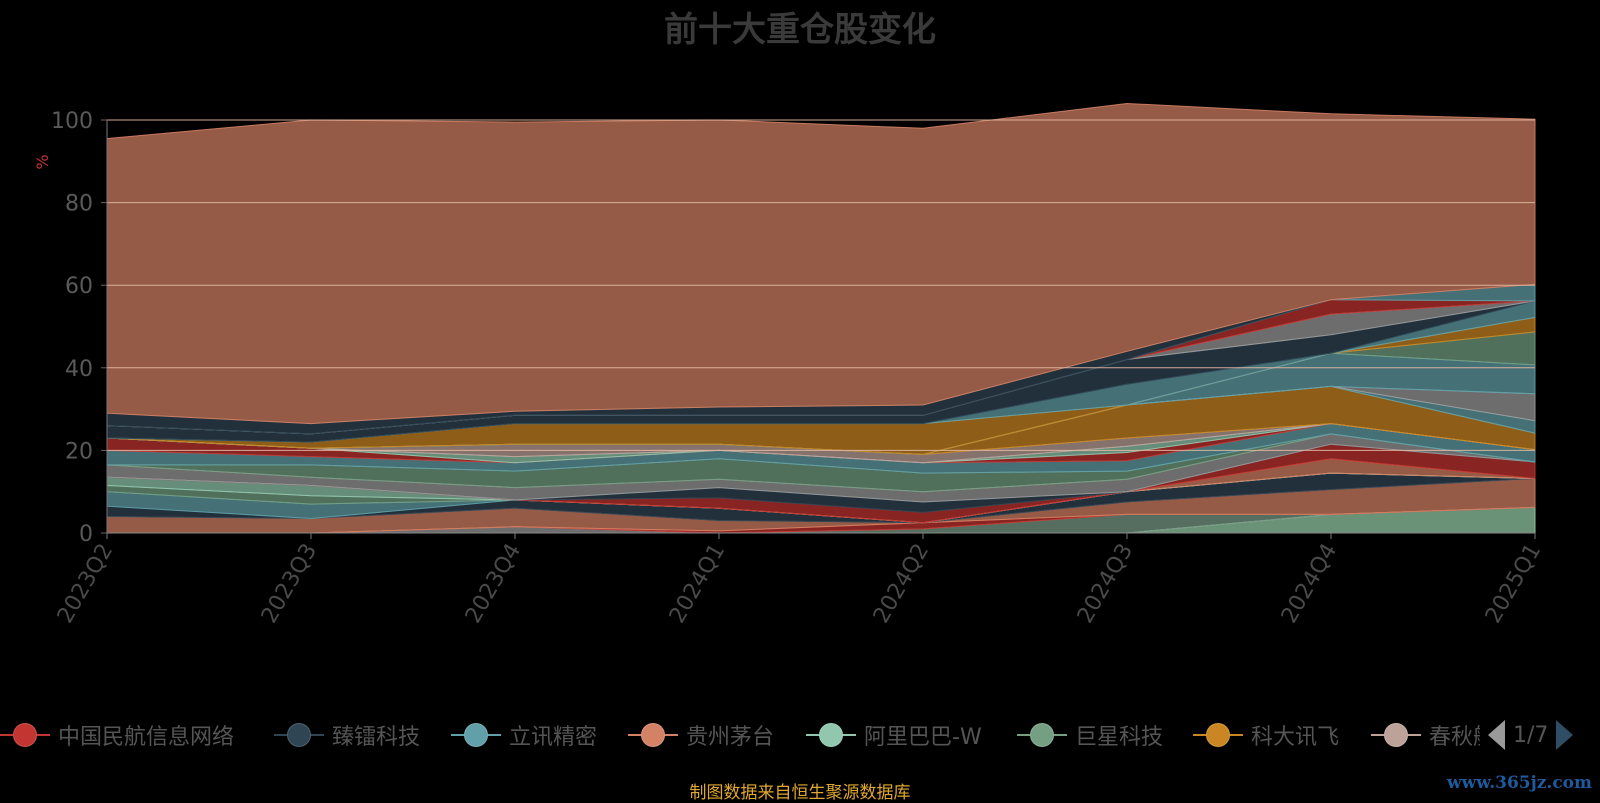 The width and height of the screenshot is (1600, 803). What do you see at coordinates (1105, 584) in the screenshot?
I see `x-tick-label: 2024Q3` at bounding box center [1105, 584].